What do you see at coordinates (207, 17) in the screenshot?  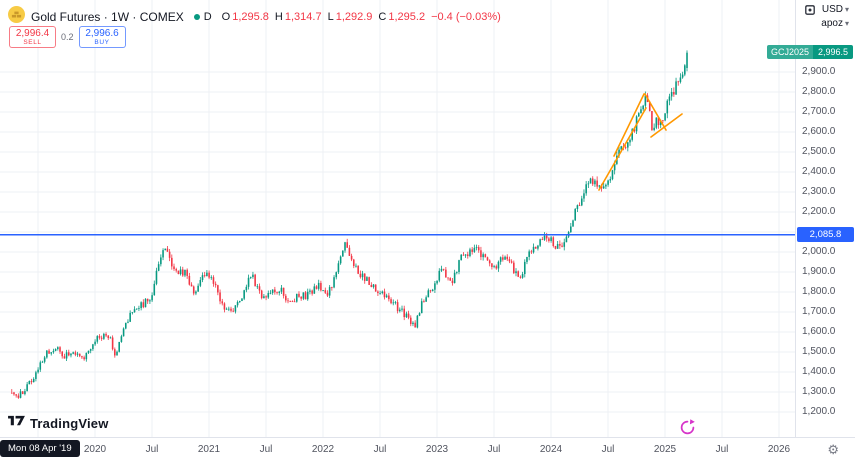 I see `series-marker: D` at bounding box center [207, 17].